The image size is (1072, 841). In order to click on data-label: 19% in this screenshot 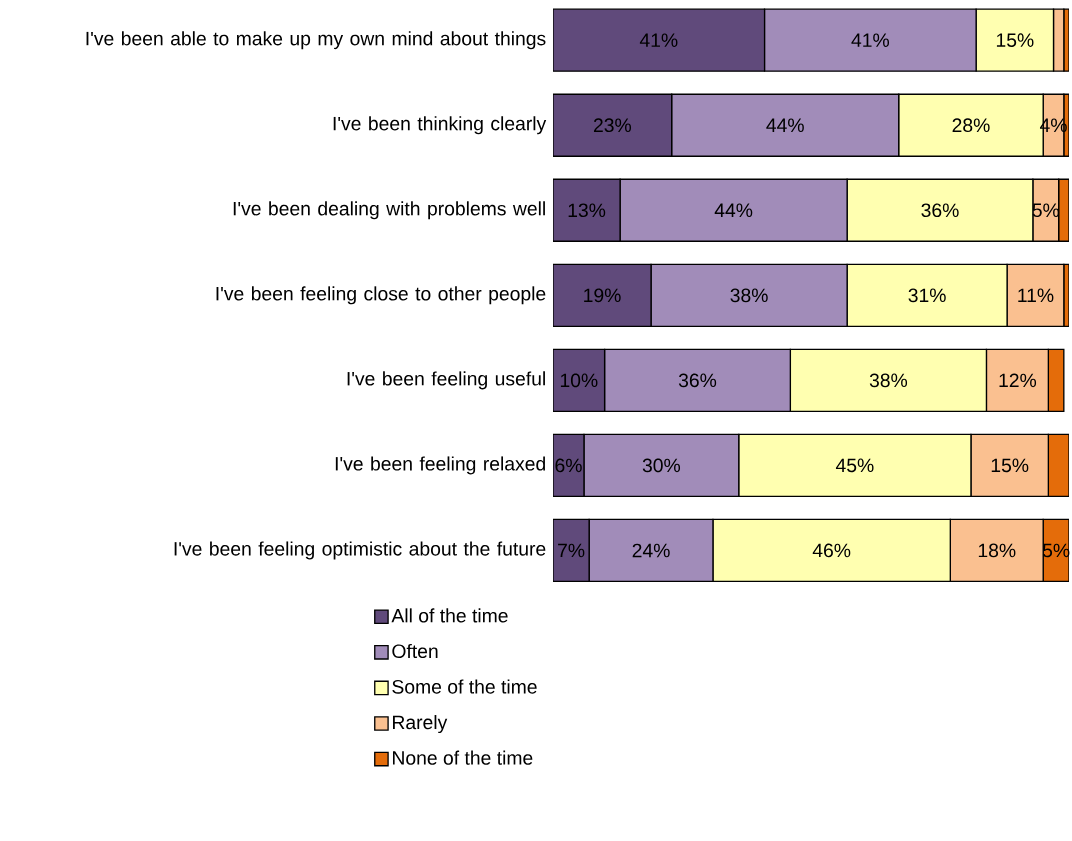, I will do `click(602, 295)`.